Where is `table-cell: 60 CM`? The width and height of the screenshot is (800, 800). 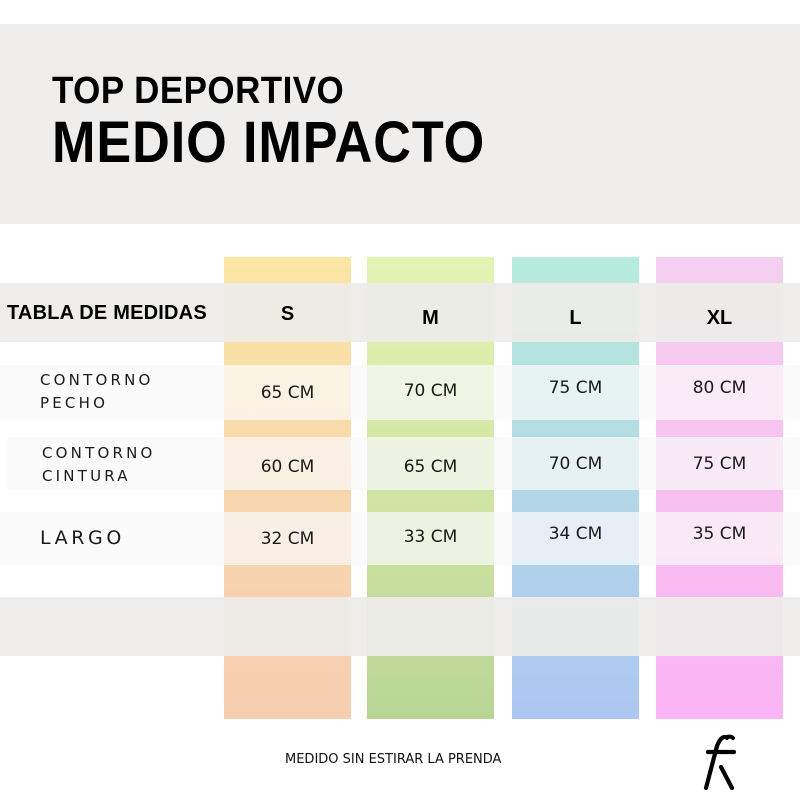 table-cell: 60 CM is located at coordinates (287, 467).